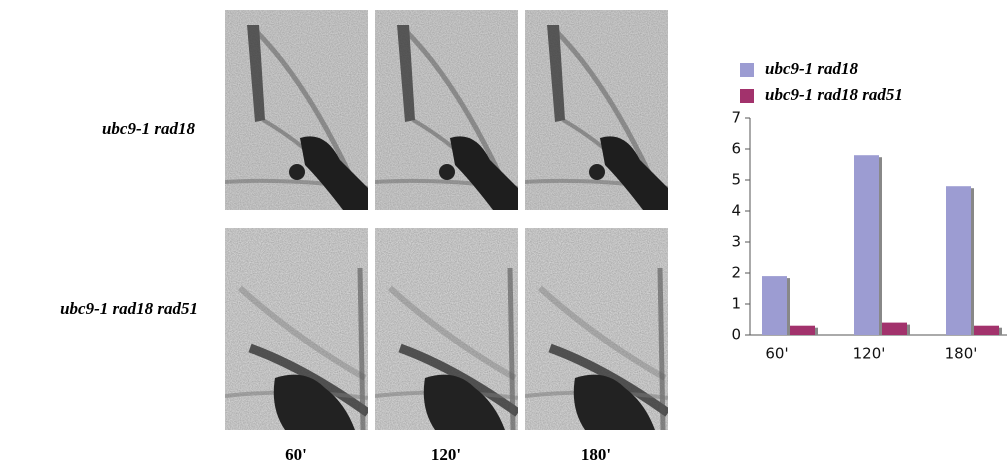  Describe the element at coordinates (869, 354) in the screenshot. I see `x-tick-label: 120'` at that location.